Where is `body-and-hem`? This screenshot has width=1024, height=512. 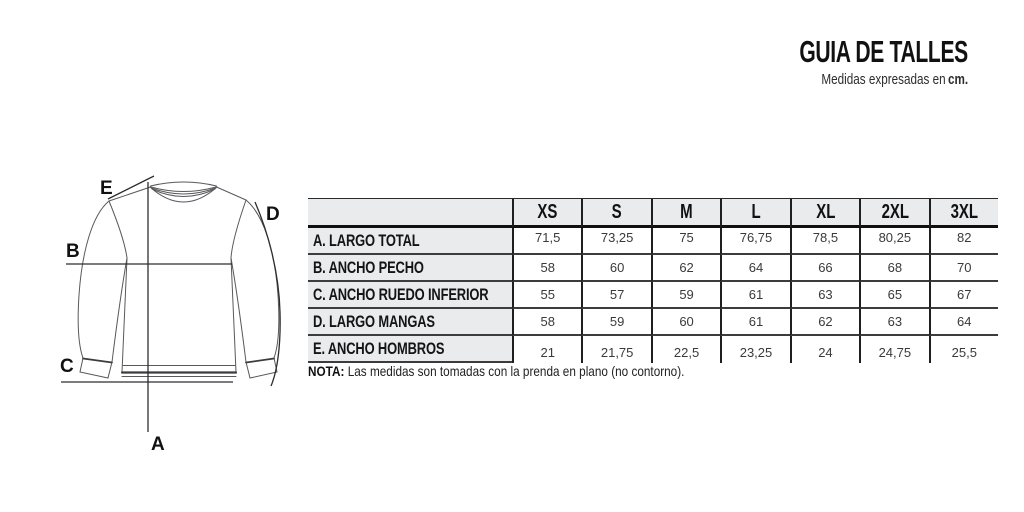
body-and-hem is located at coordinates (179, 317).